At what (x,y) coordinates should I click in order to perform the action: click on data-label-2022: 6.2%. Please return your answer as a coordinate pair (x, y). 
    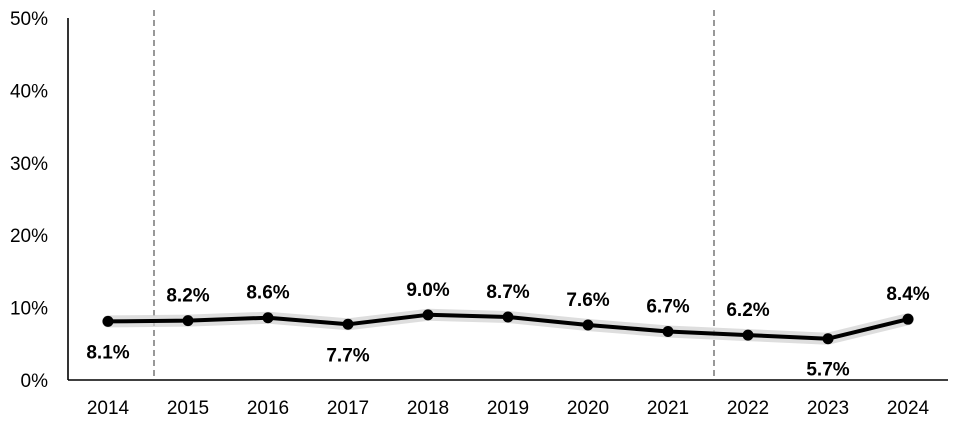
    Looking at the image, I should click on (747, 310).